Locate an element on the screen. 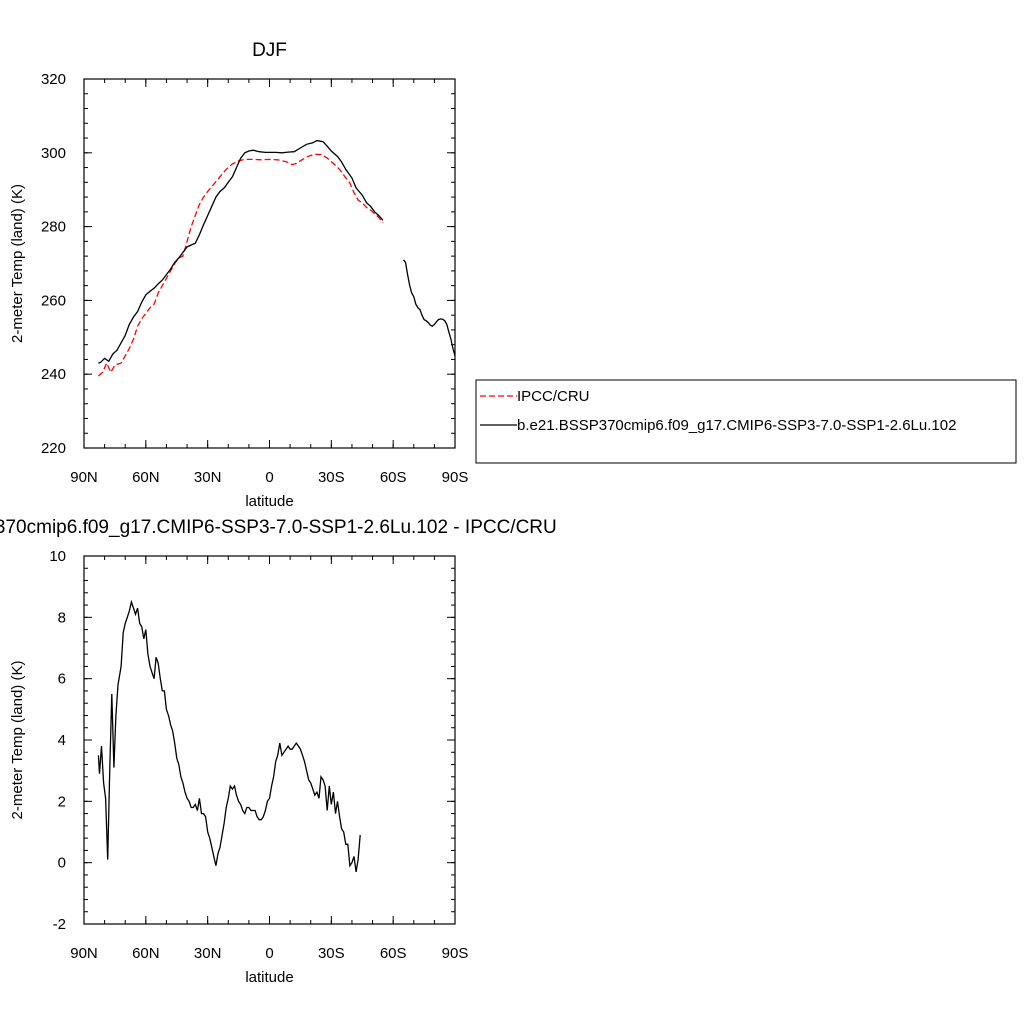  y-tick-label: -2 is located at coordinates (59, 924).